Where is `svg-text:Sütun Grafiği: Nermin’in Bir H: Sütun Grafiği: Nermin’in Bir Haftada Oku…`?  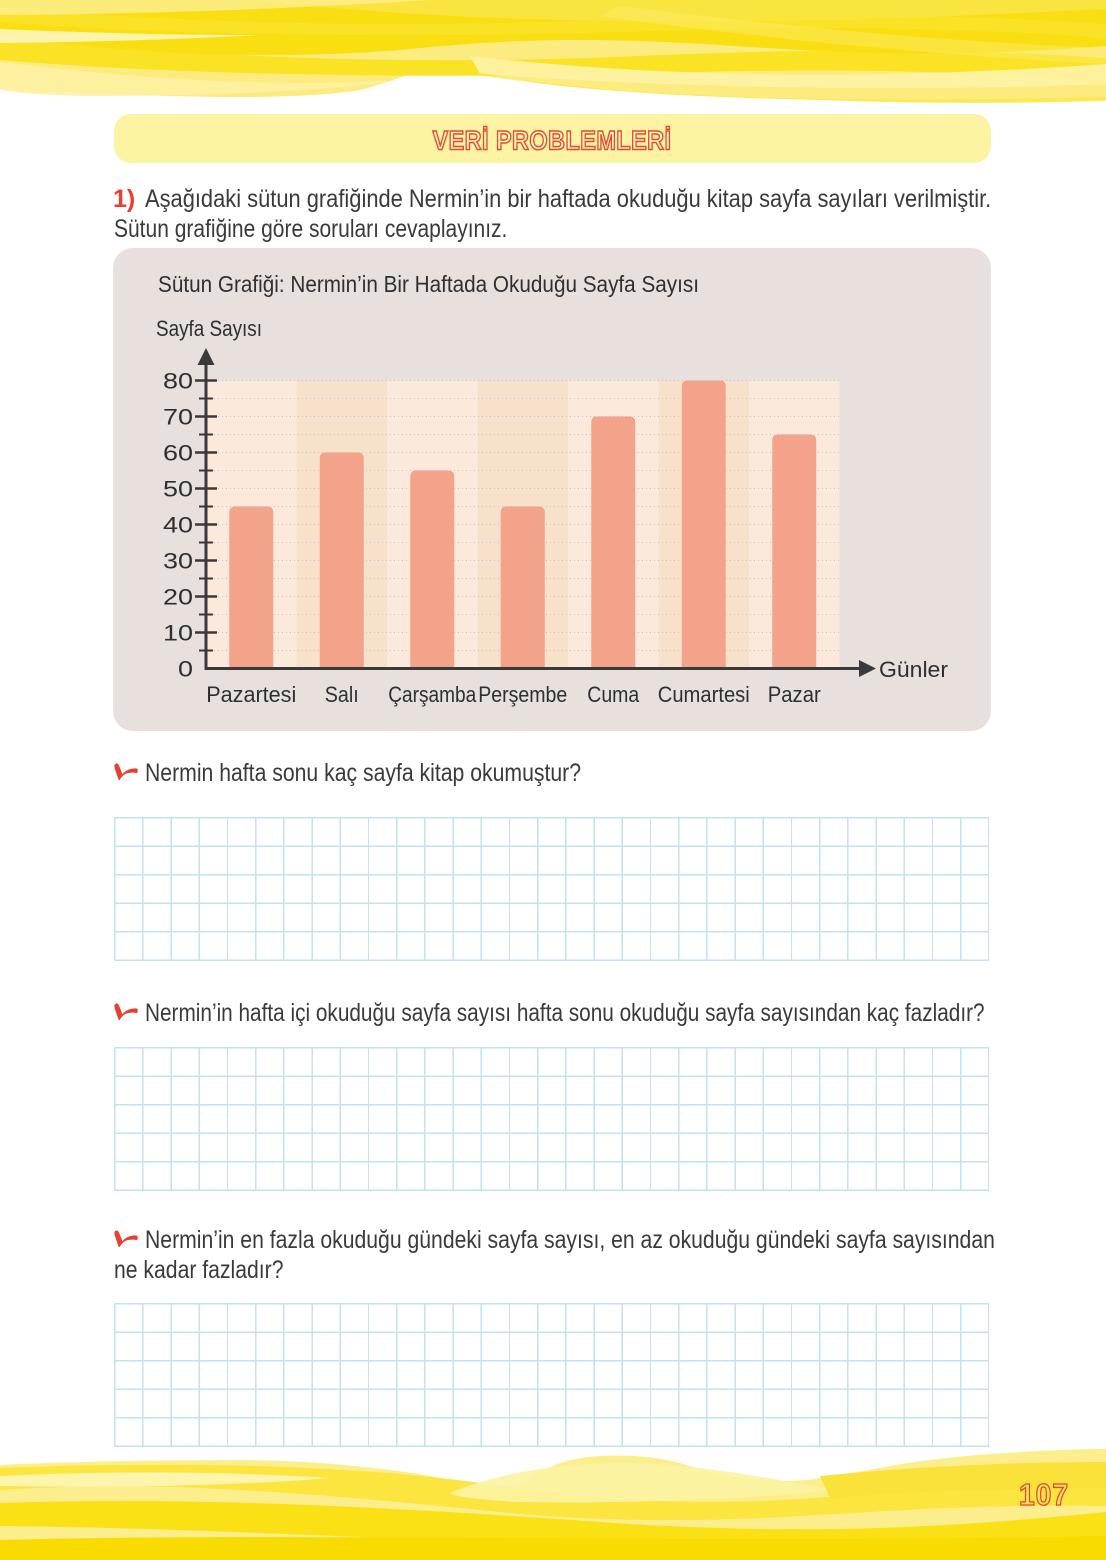
svg-text:Sütun Grafiği: Nermin’in Bir H: Sütun Grafiği: Nermin’in Bir Haftada Oku… is located at coordinates (428, 284).